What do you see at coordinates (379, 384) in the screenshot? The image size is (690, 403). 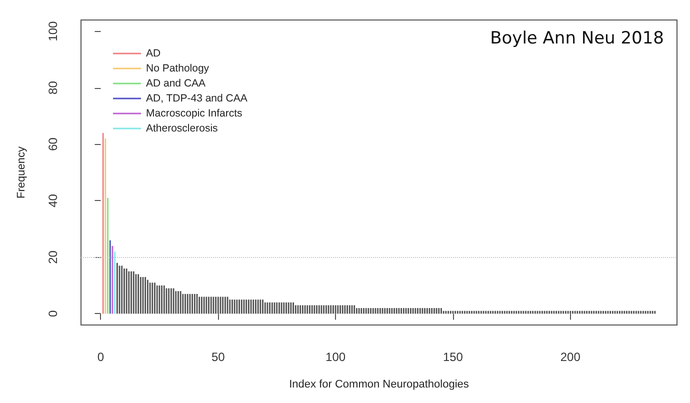 I see `x-axis-title: Index for Common Neuropathologies` at bounding box center [379, 384].